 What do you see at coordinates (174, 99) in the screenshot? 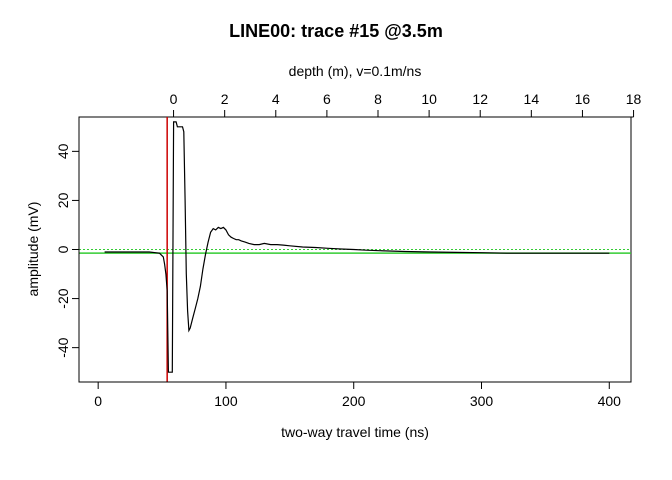
I see `top-tick-label: 0` at bounding box center [174, 99].